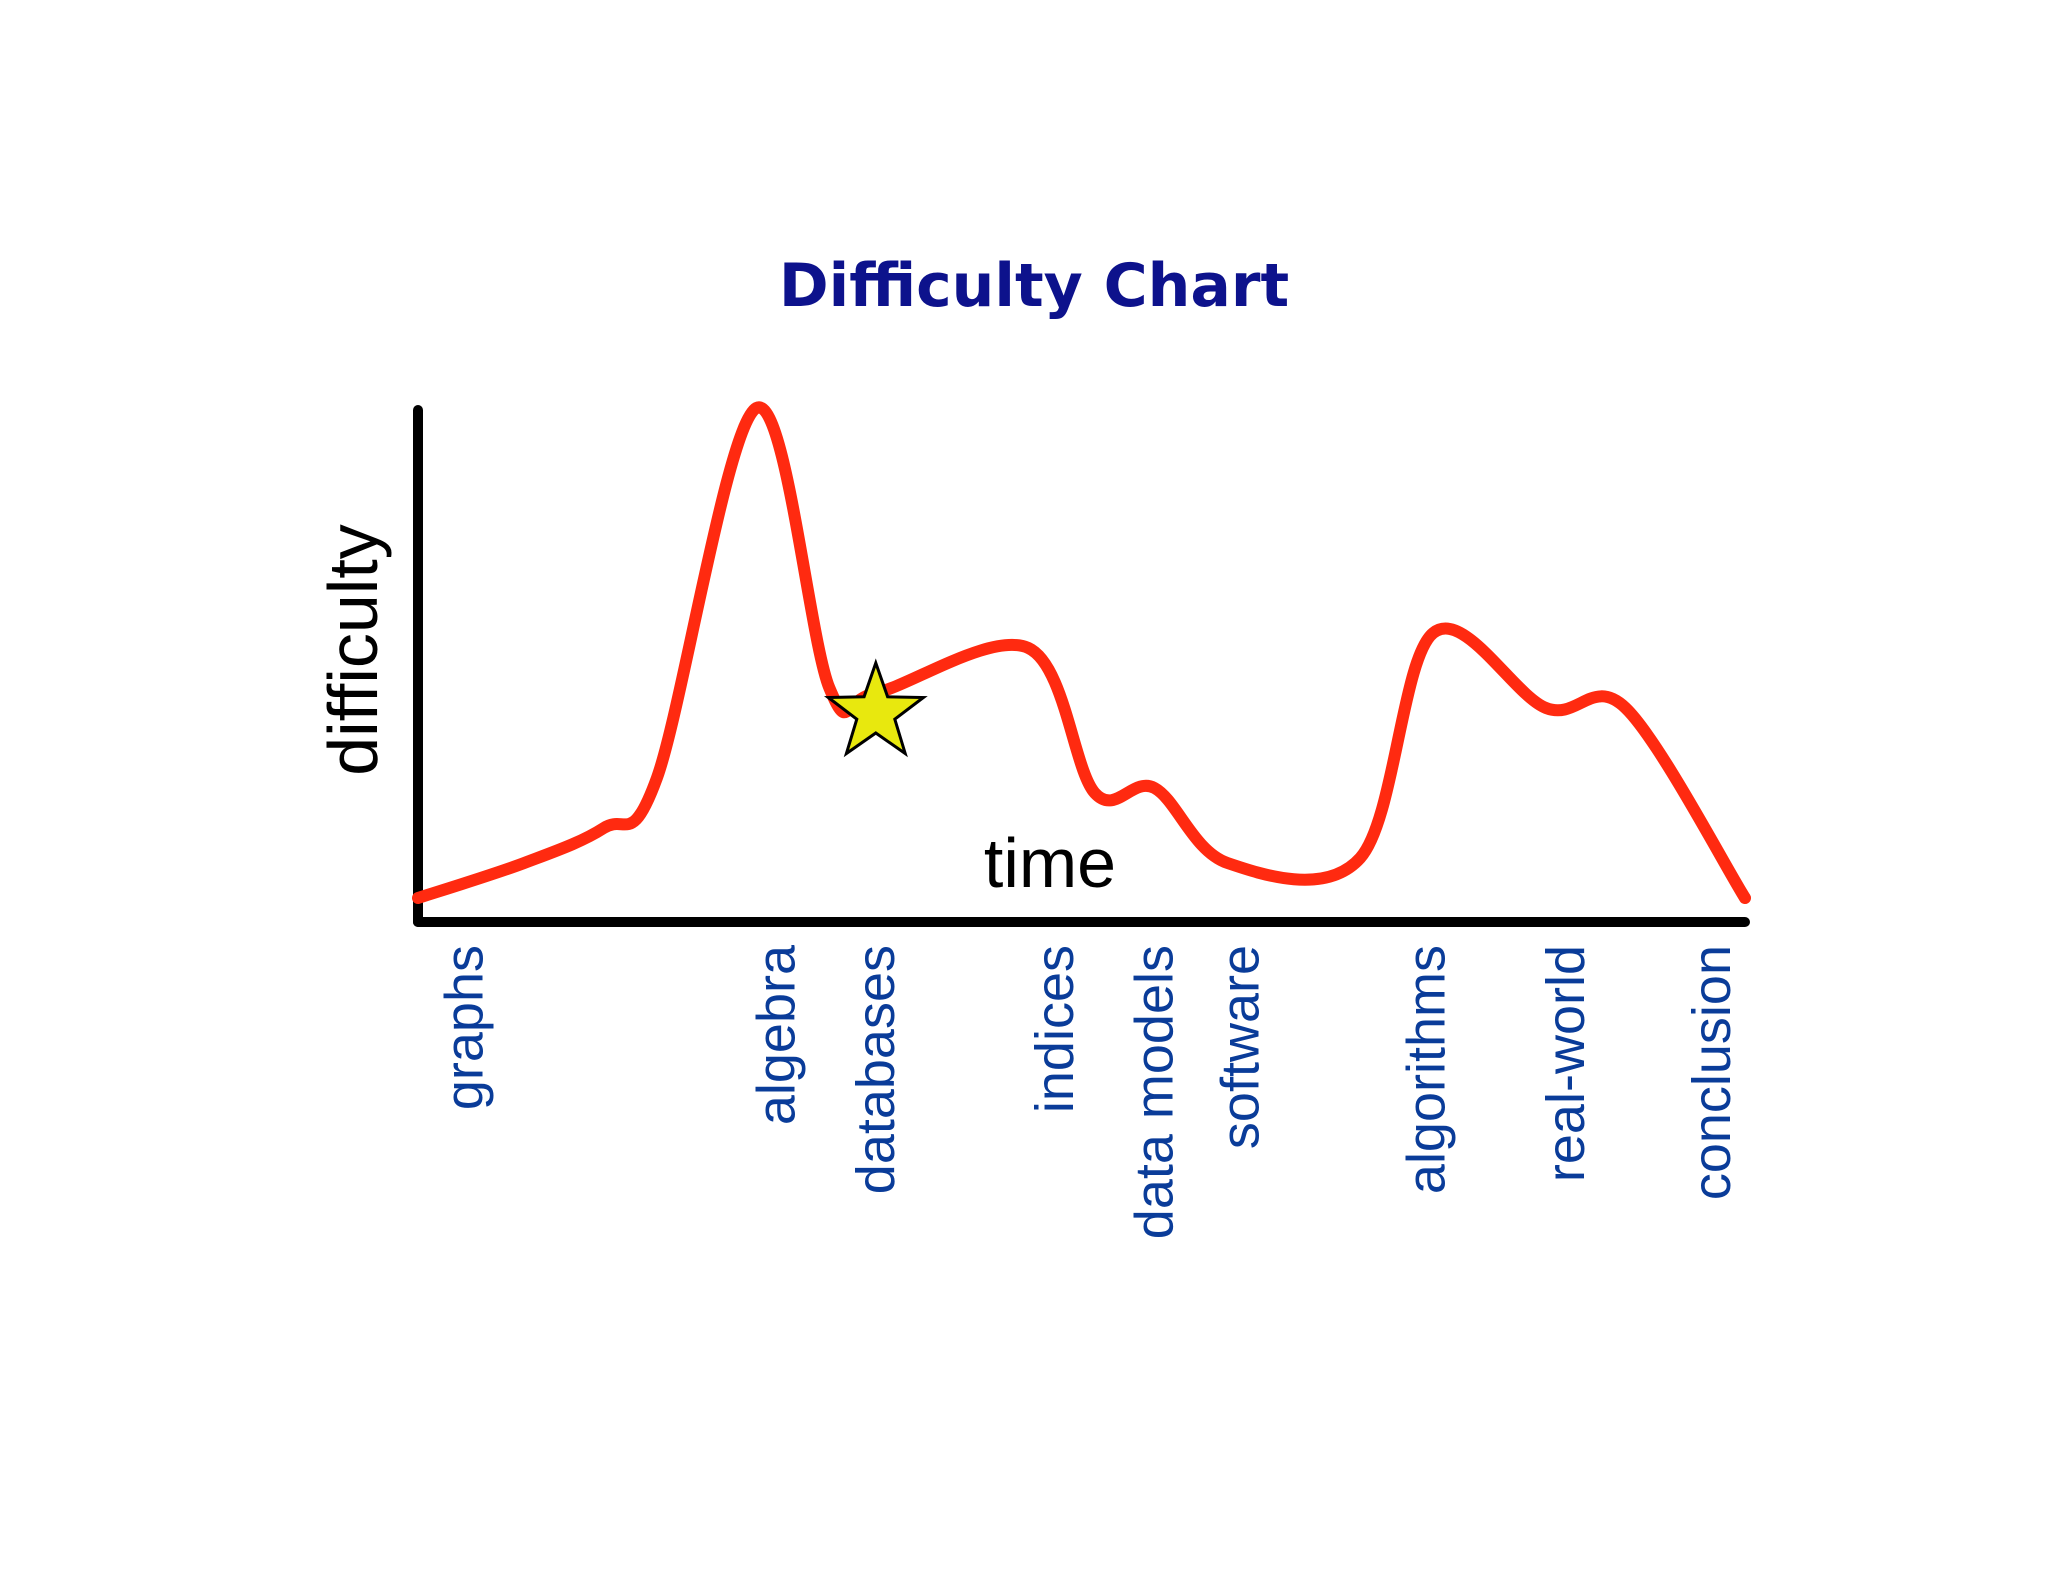 The image size is (2048, 1582). Describe the element at coordinates (353, 650) in the screenshot. I see `y-axis-label: difficulty` at that location.